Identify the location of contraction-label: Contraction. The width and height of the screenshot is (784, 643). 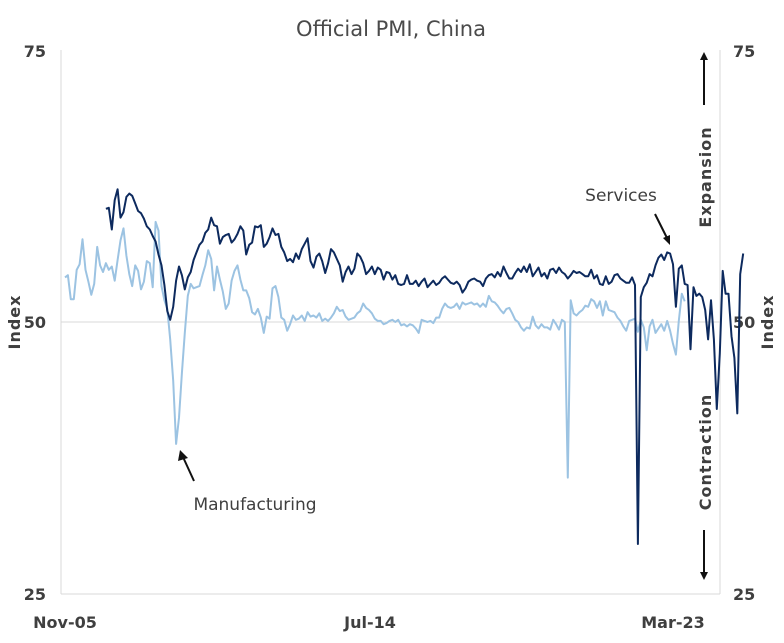
(705, 452).